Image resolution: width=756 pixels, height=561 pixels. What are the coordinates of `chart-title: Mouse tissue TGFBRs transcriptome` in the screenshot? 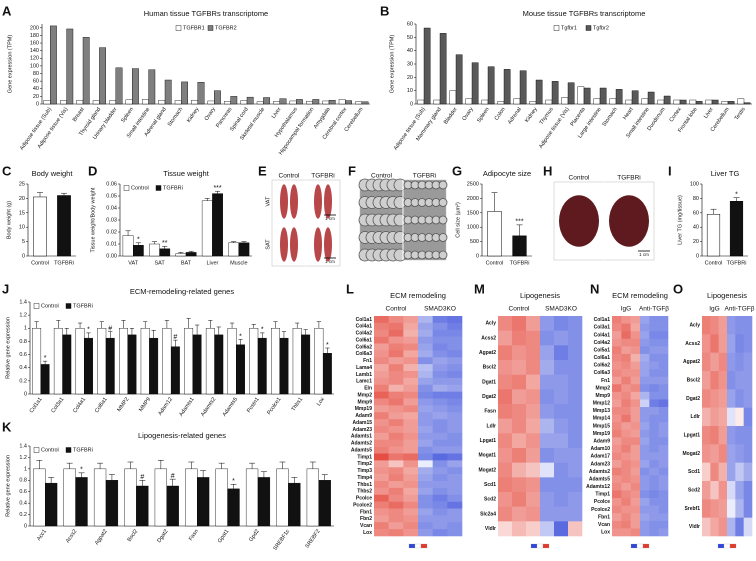 It's located at (584, 13).